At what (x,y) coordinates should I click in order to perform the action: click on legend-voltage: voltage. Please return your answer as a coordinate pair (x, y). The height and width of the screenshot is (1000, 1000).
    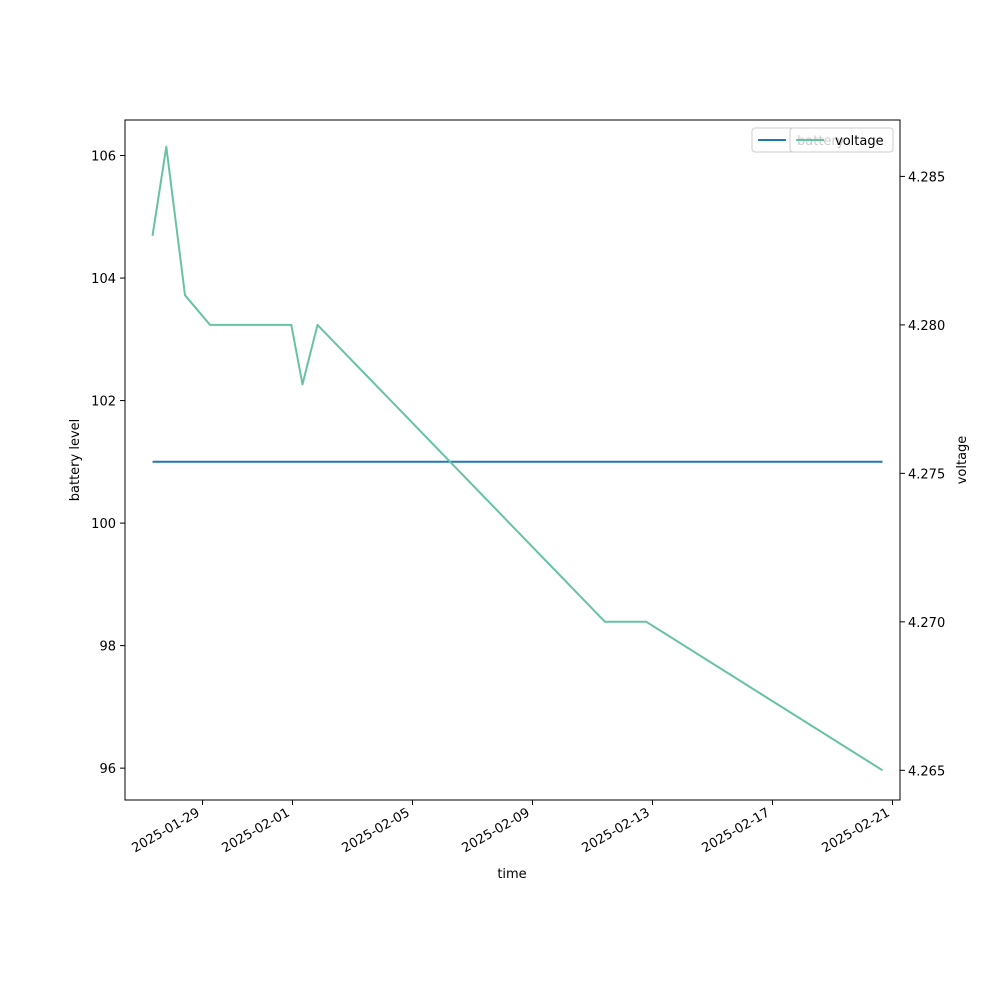
    Looking at the image, I should click on (841, 140).